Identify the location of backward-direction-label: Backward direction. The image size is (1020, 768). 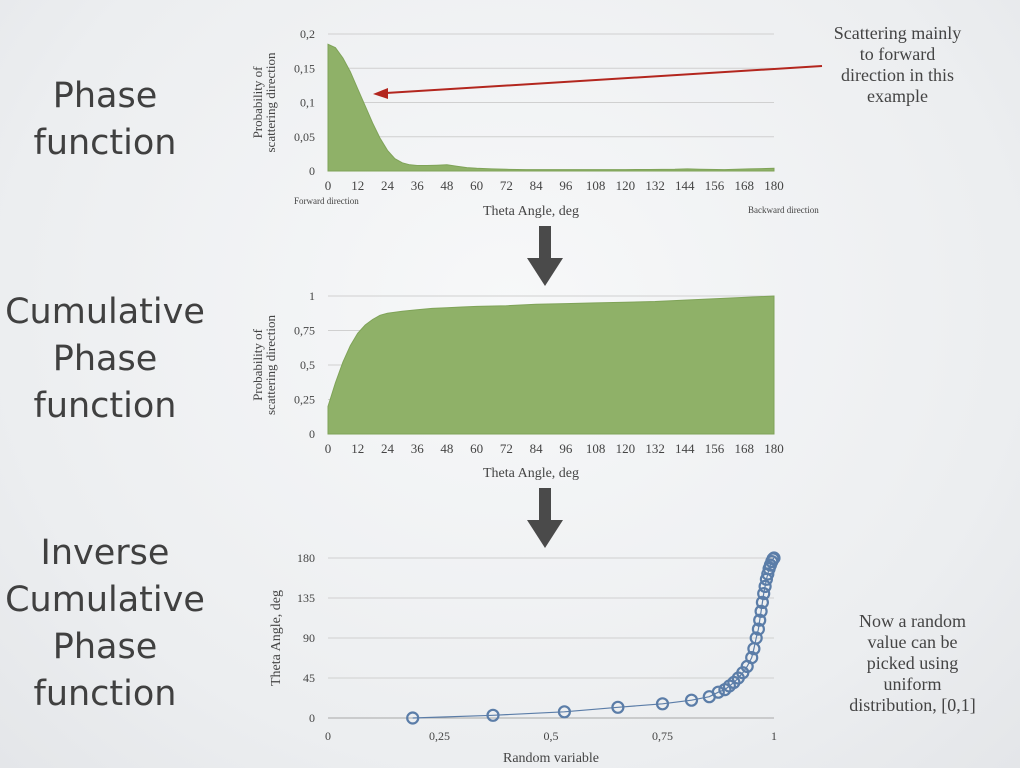
(783, 210).